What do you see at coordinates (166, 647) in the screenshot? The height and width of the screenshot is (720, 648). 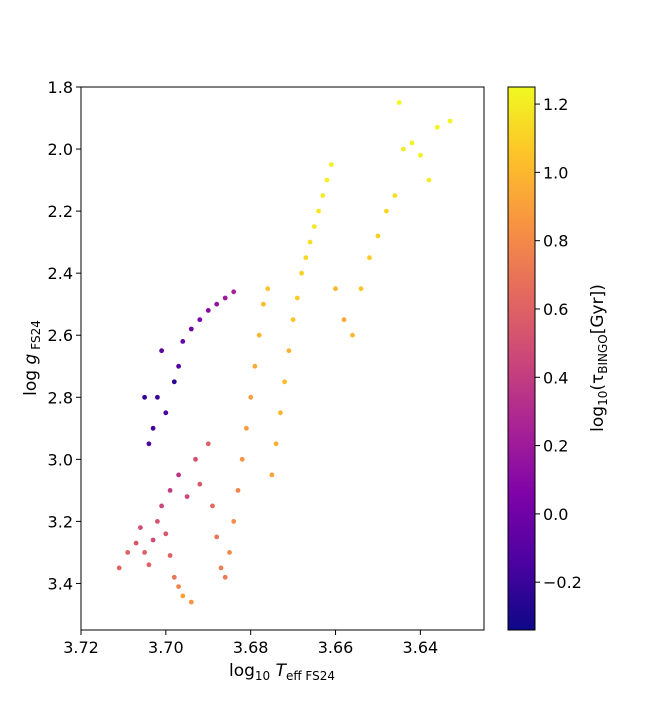 I see `x-tick-label: 3.70` at bounding box center [166, 647].